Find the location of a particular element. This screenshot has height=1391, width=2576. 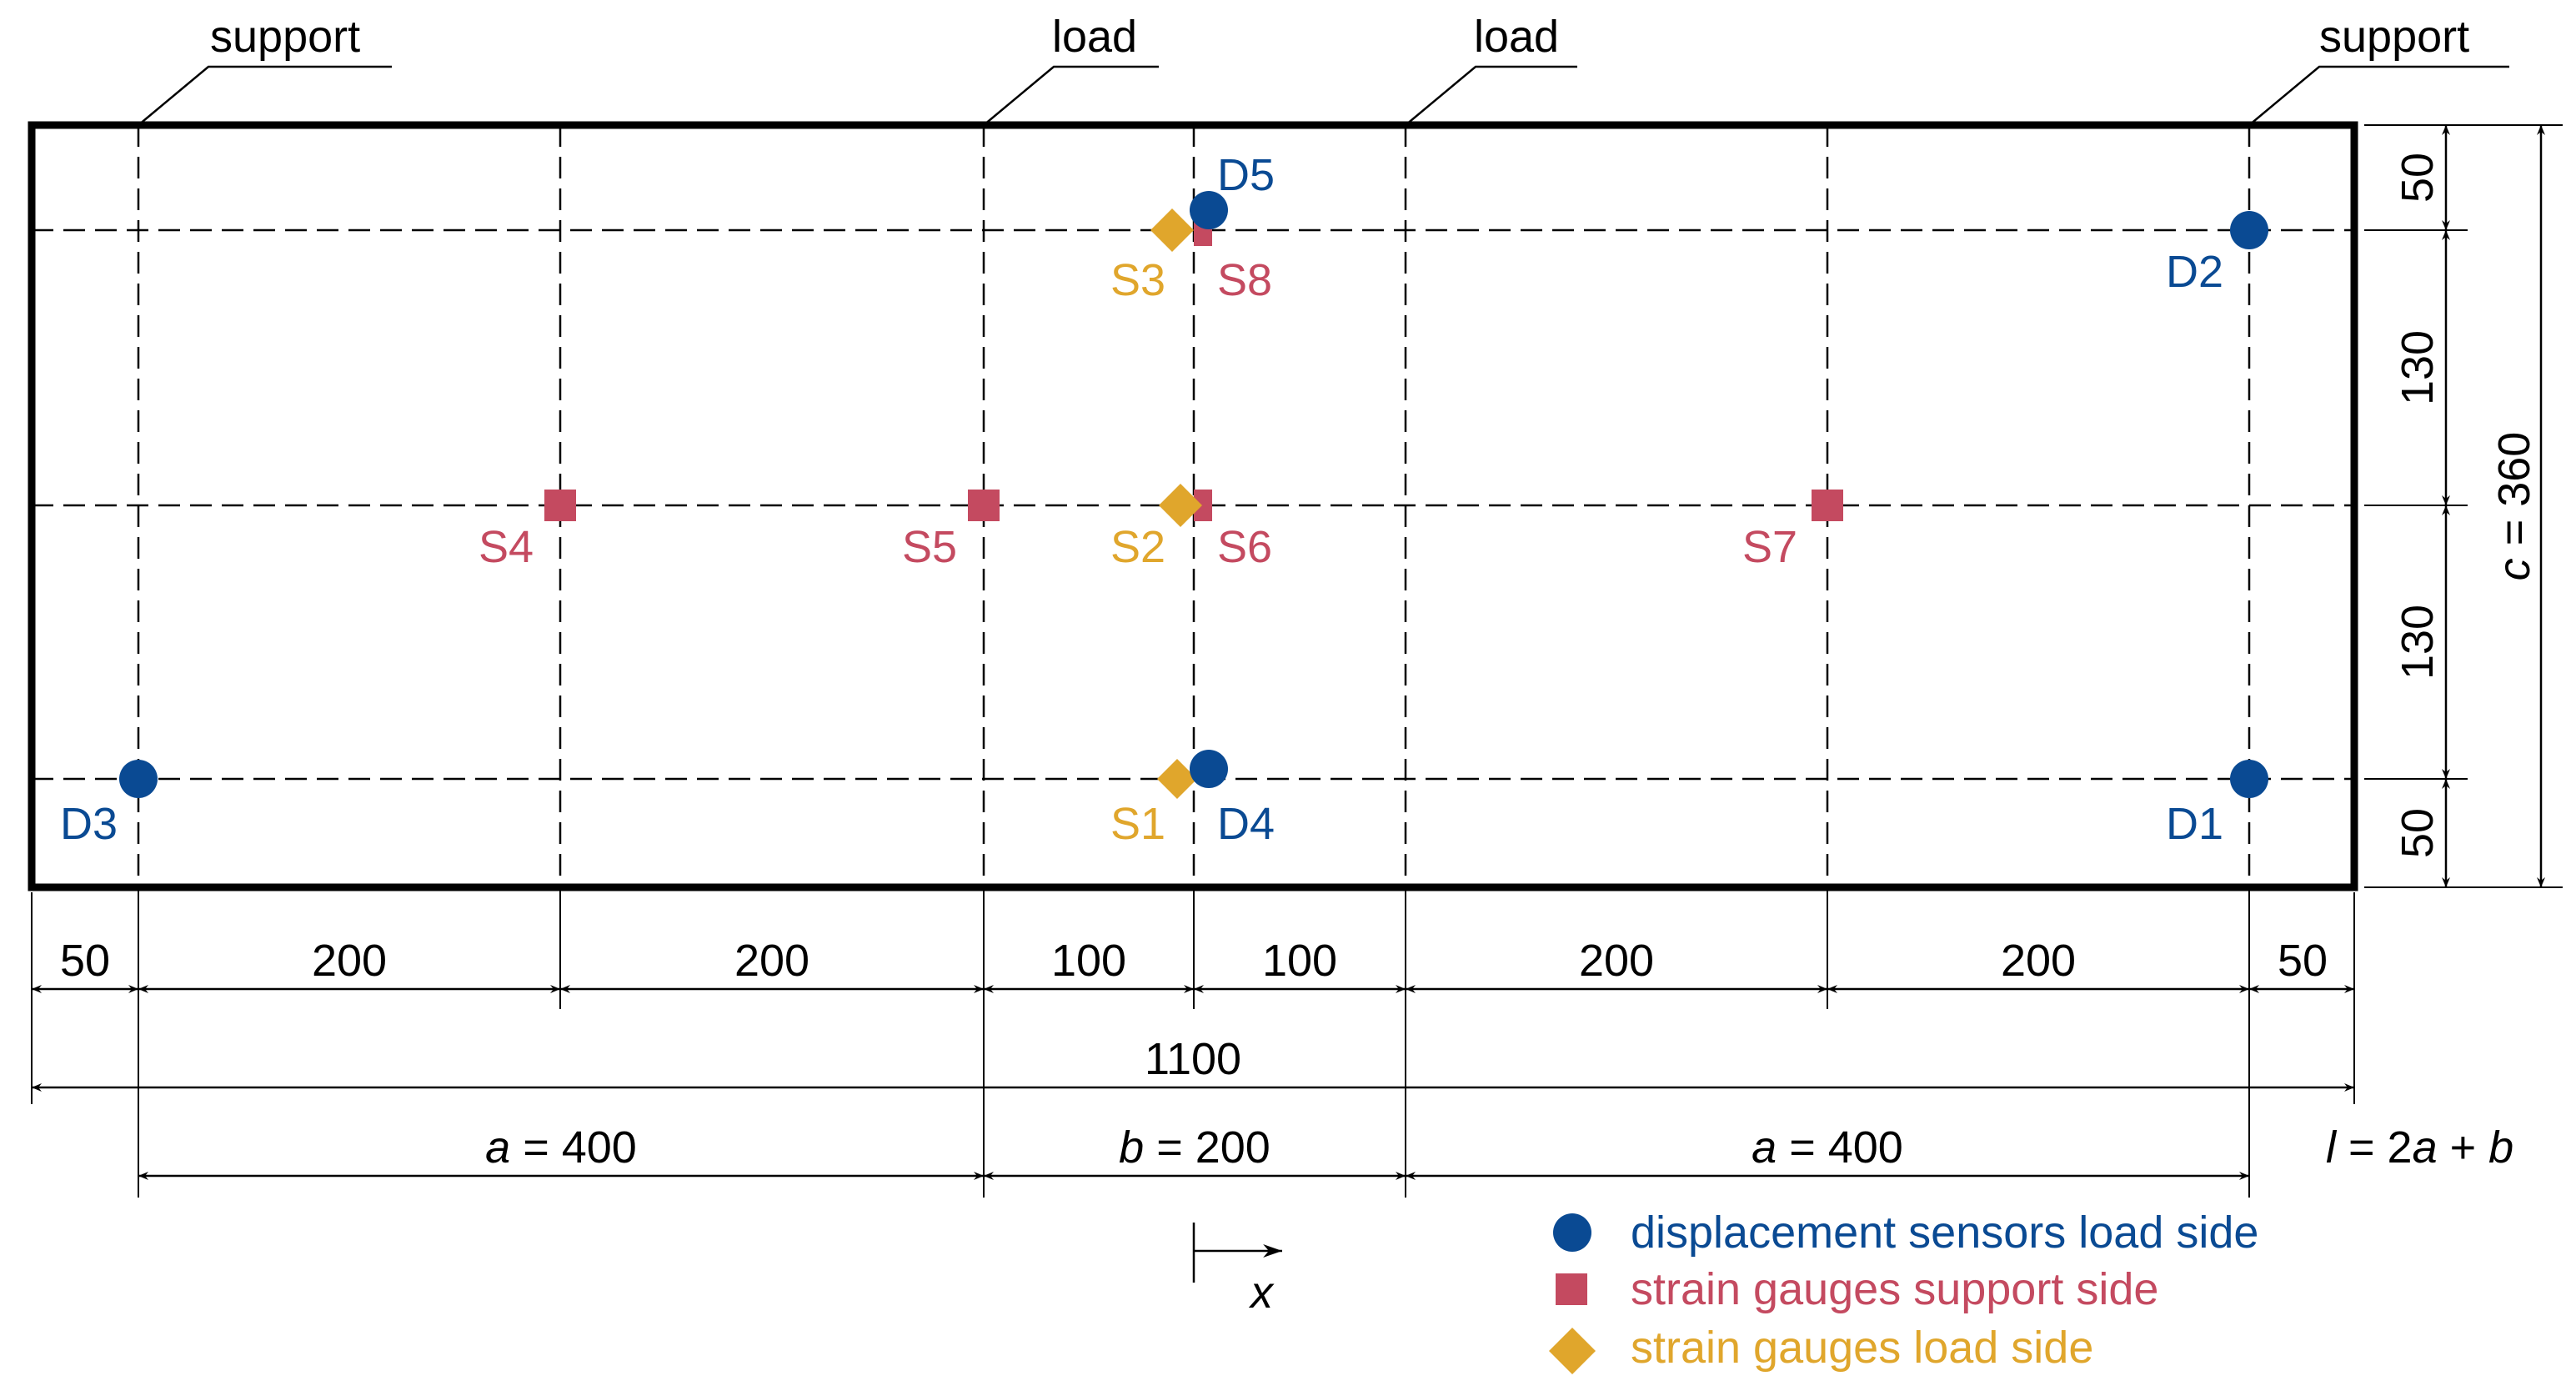

legend-strain-load-marker is located at coordinates (1572, 1351).